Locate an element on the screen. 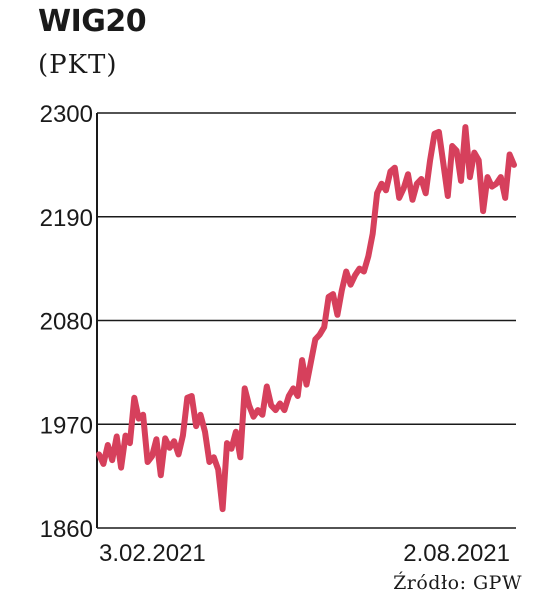 The width and height of the screenshot is (536, 603). y-tick-label: 2300 is located at coordinates (66, 114).